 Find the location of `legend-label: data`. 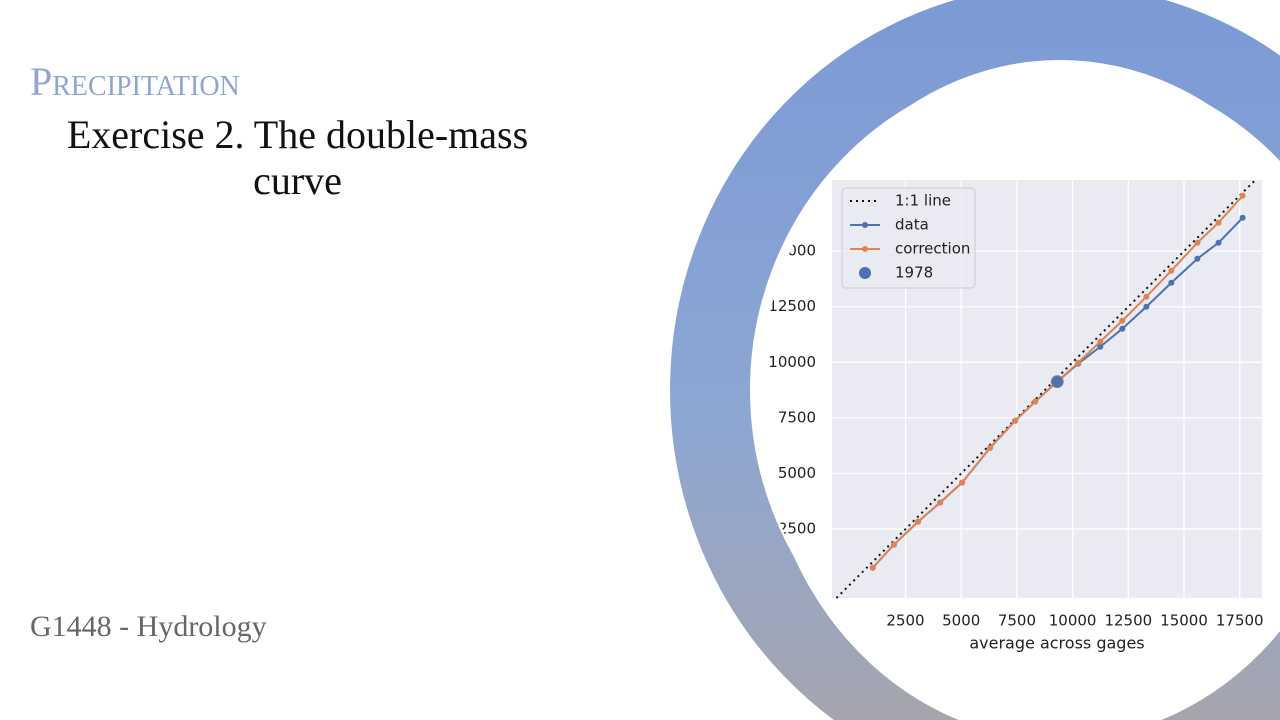

legend-label: data is located at coordinates (912, 225).